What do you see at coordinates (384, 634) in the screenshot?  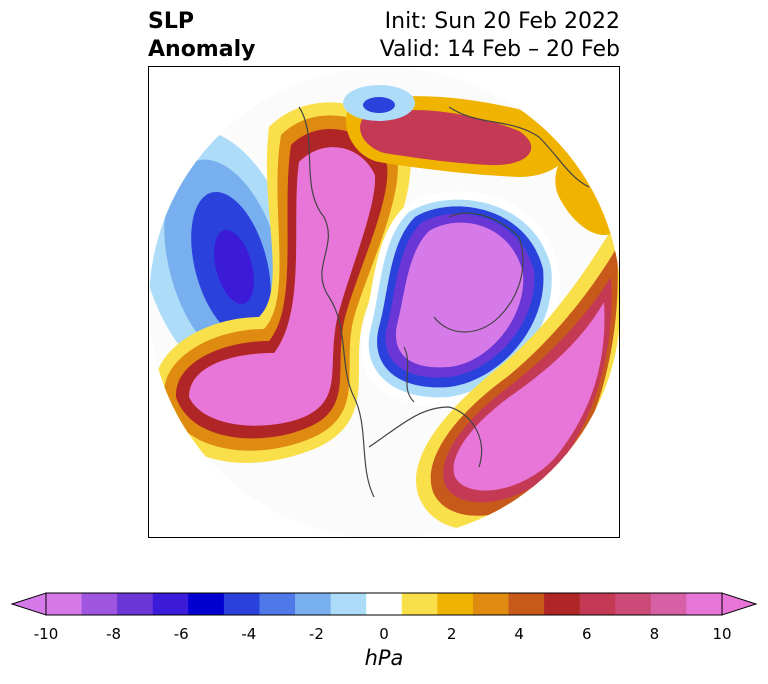 I see `colorbar-tick-label: 0` at bounding box center [384, 634].